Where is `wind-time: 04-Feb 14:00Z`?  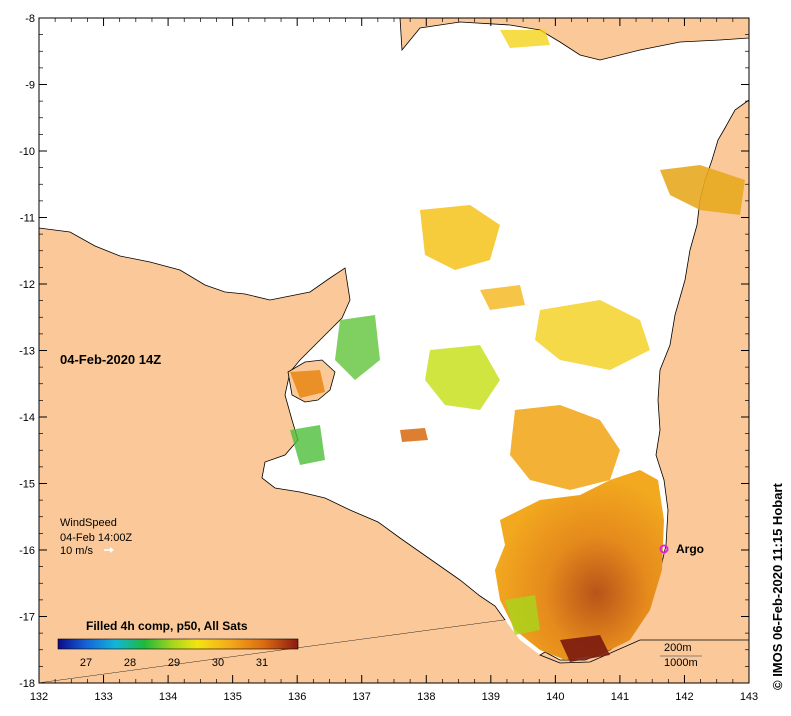 wind-time: 04-Feb 14:00Z is located at coordinates (96, 538).